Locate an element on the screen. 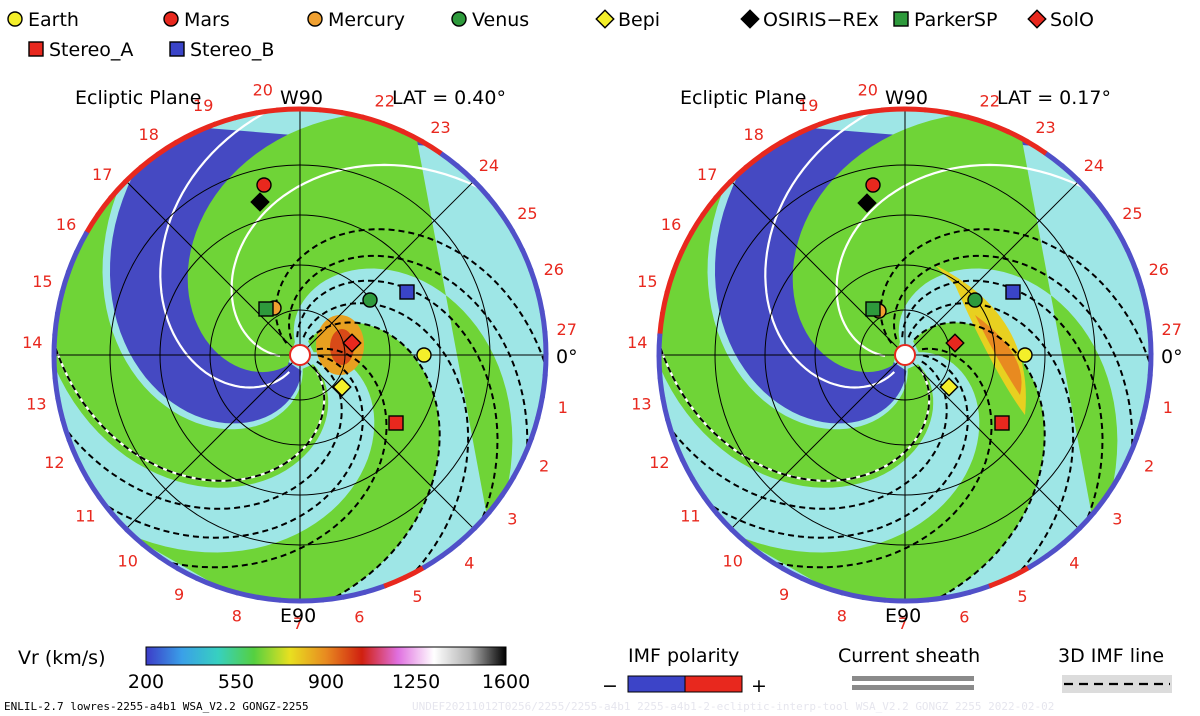 The height and width of the screenshot is (716, 1200). cme-region is located at coordinates (980, 340).